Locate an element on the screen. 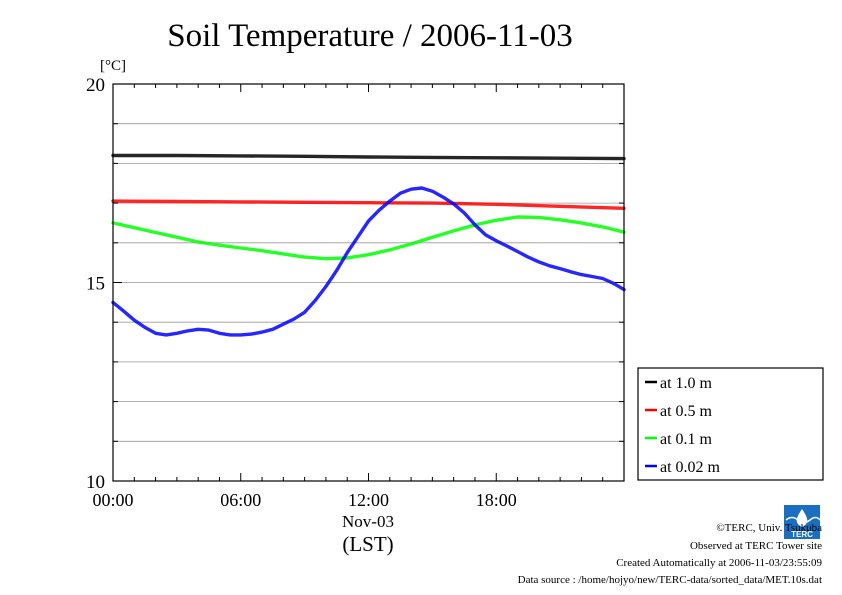 Image resolution: width=842 pixels, height=595 pixels. terc-logo-text: TERC is located at coordinates (802, 534).